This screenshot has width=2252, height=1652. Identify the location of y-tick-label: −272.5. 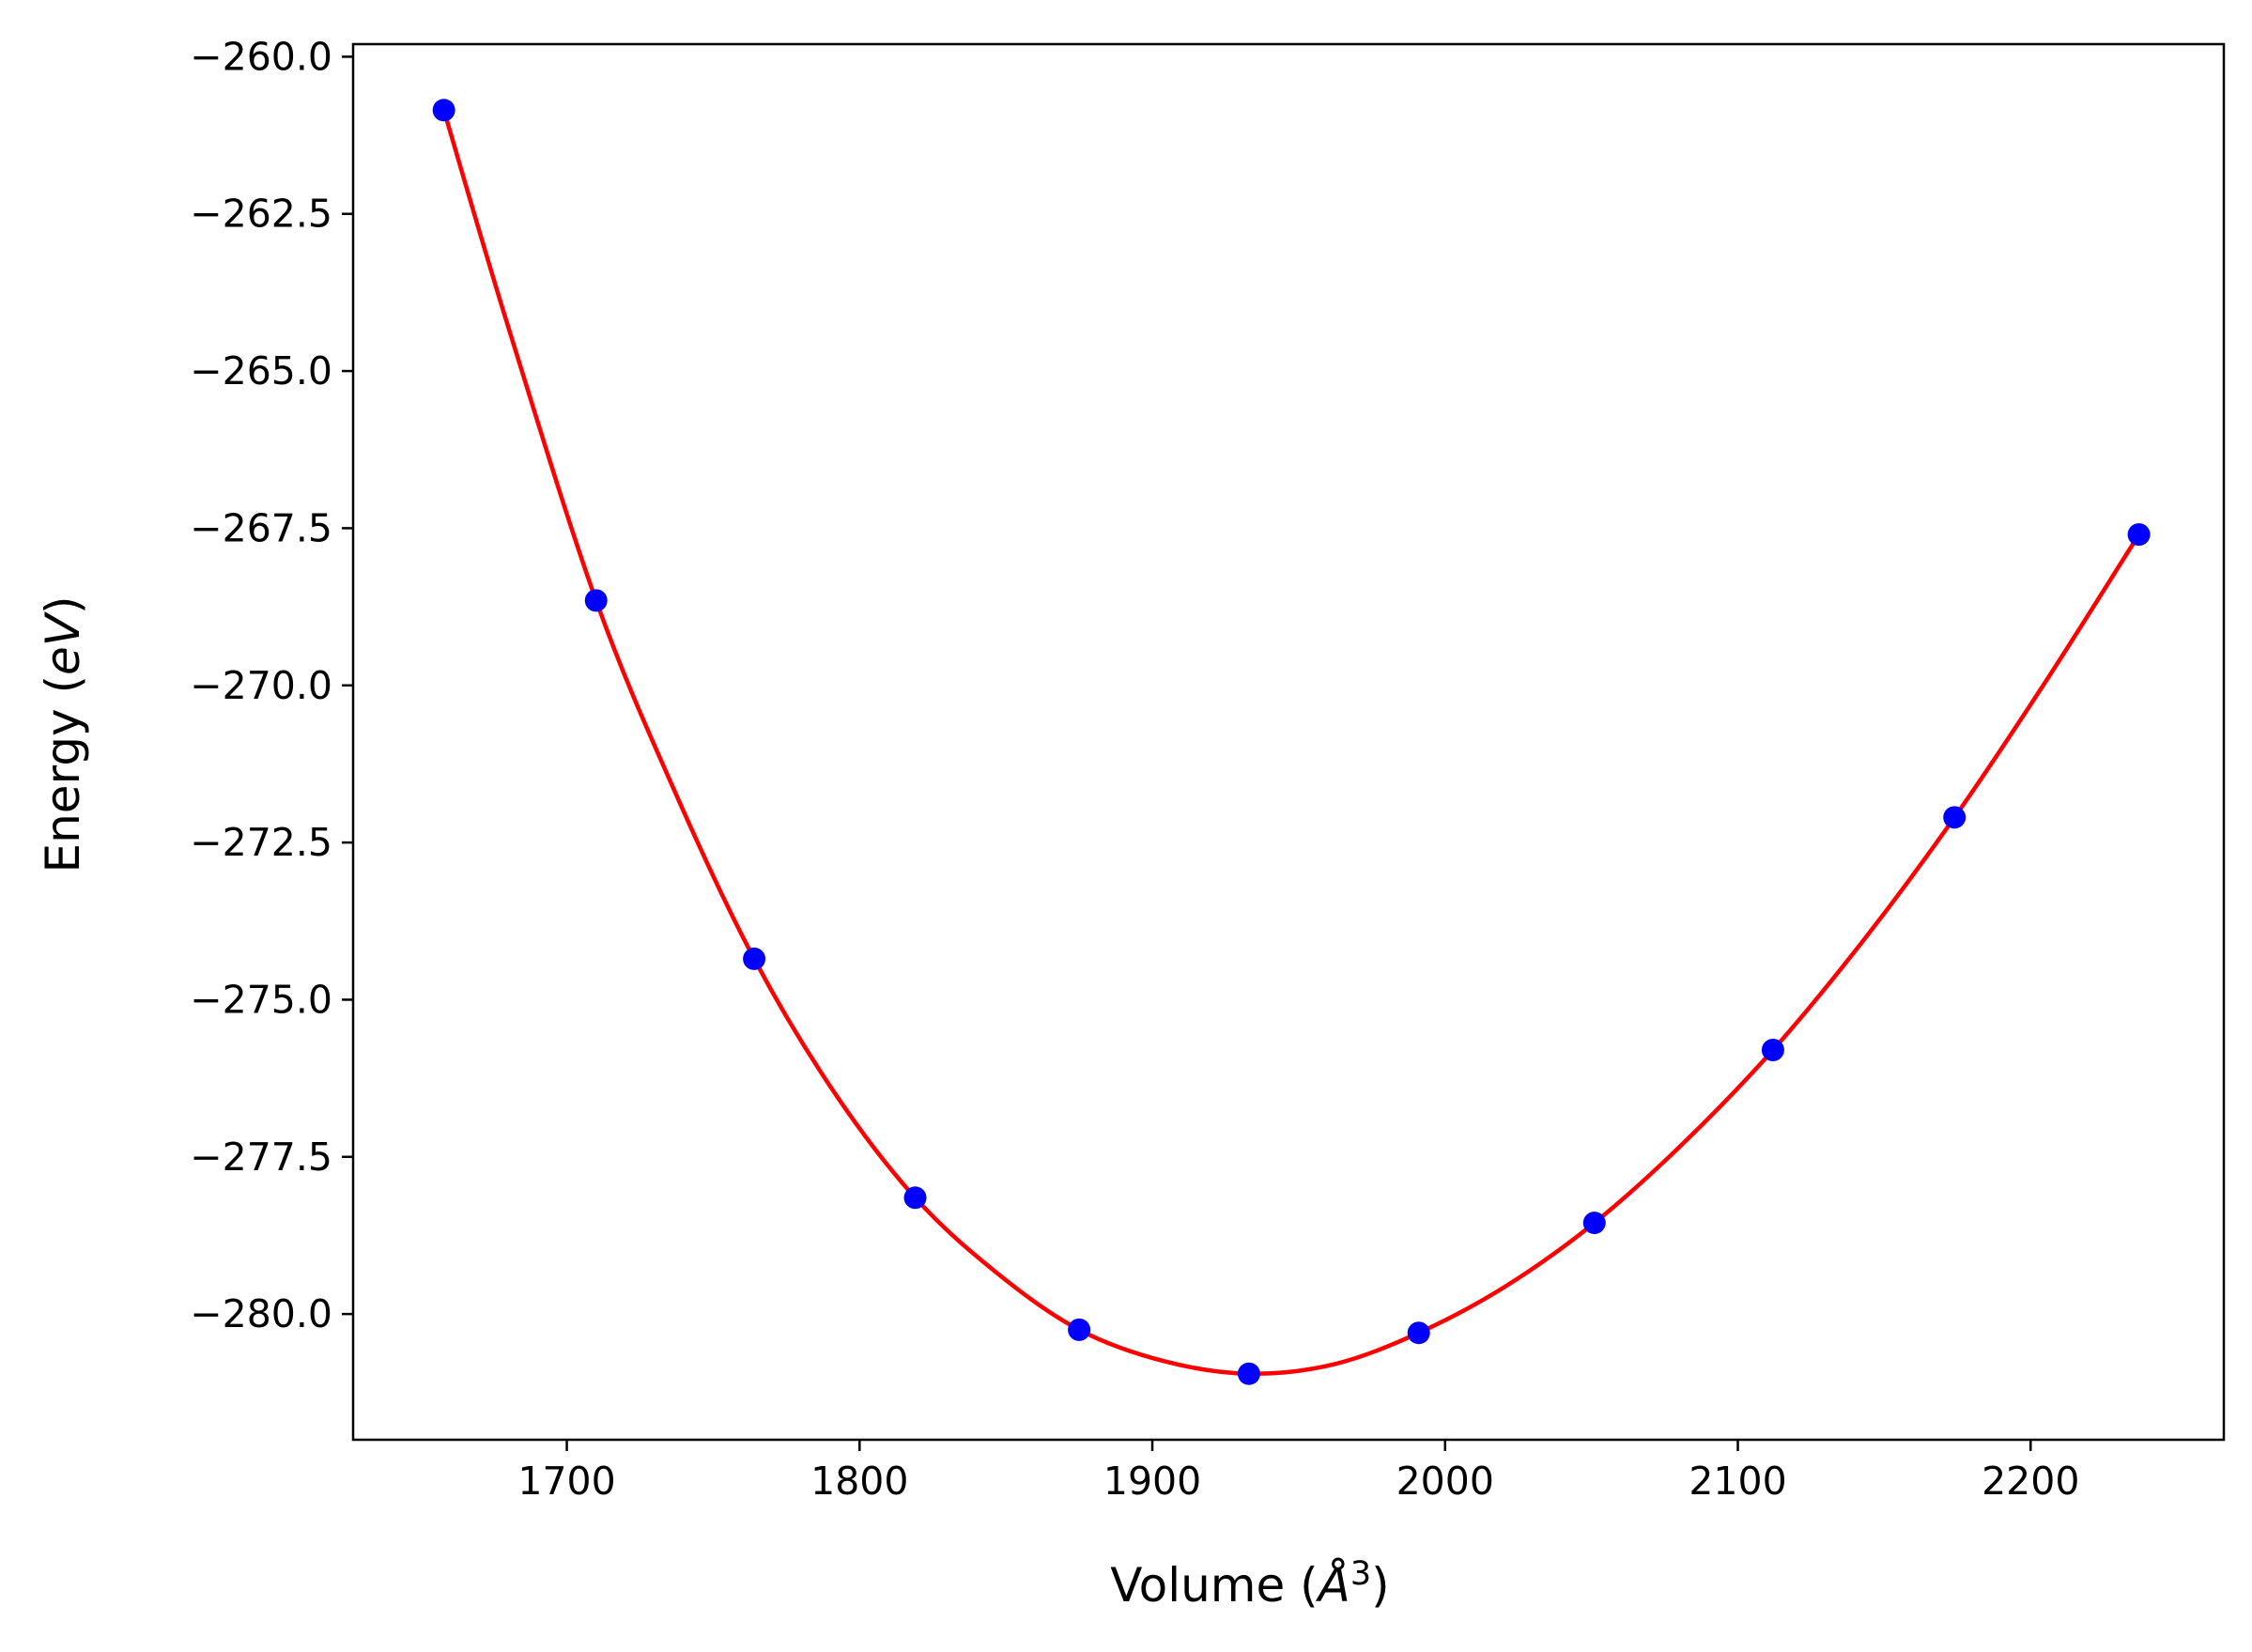
(261, 842).